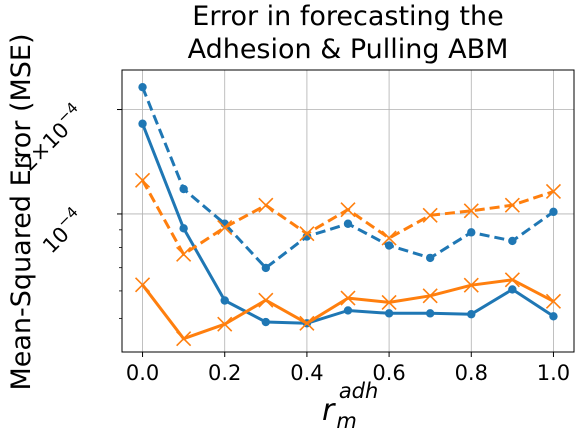 The height and width of the screenshot is (432, 576). What do you see at coordinates (471, 373) in the screenshot?
I see `x-tick-label: 0.8` at bounding box center [471, 373].